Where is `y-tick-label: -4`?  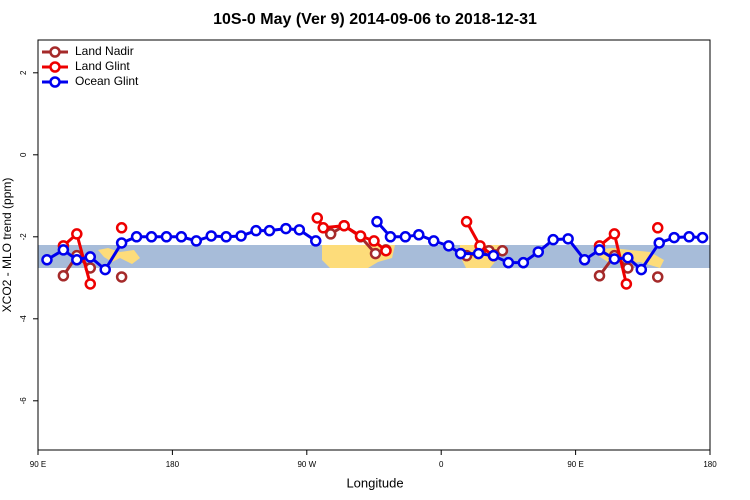
y-tick-label: -4 is located at coordinates (23, 319).